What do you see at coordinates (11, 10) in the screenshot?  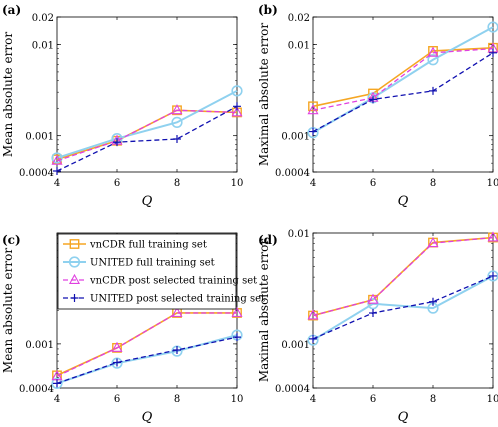 I see `panel-letter: (a)` at bounding box center [11, 10].